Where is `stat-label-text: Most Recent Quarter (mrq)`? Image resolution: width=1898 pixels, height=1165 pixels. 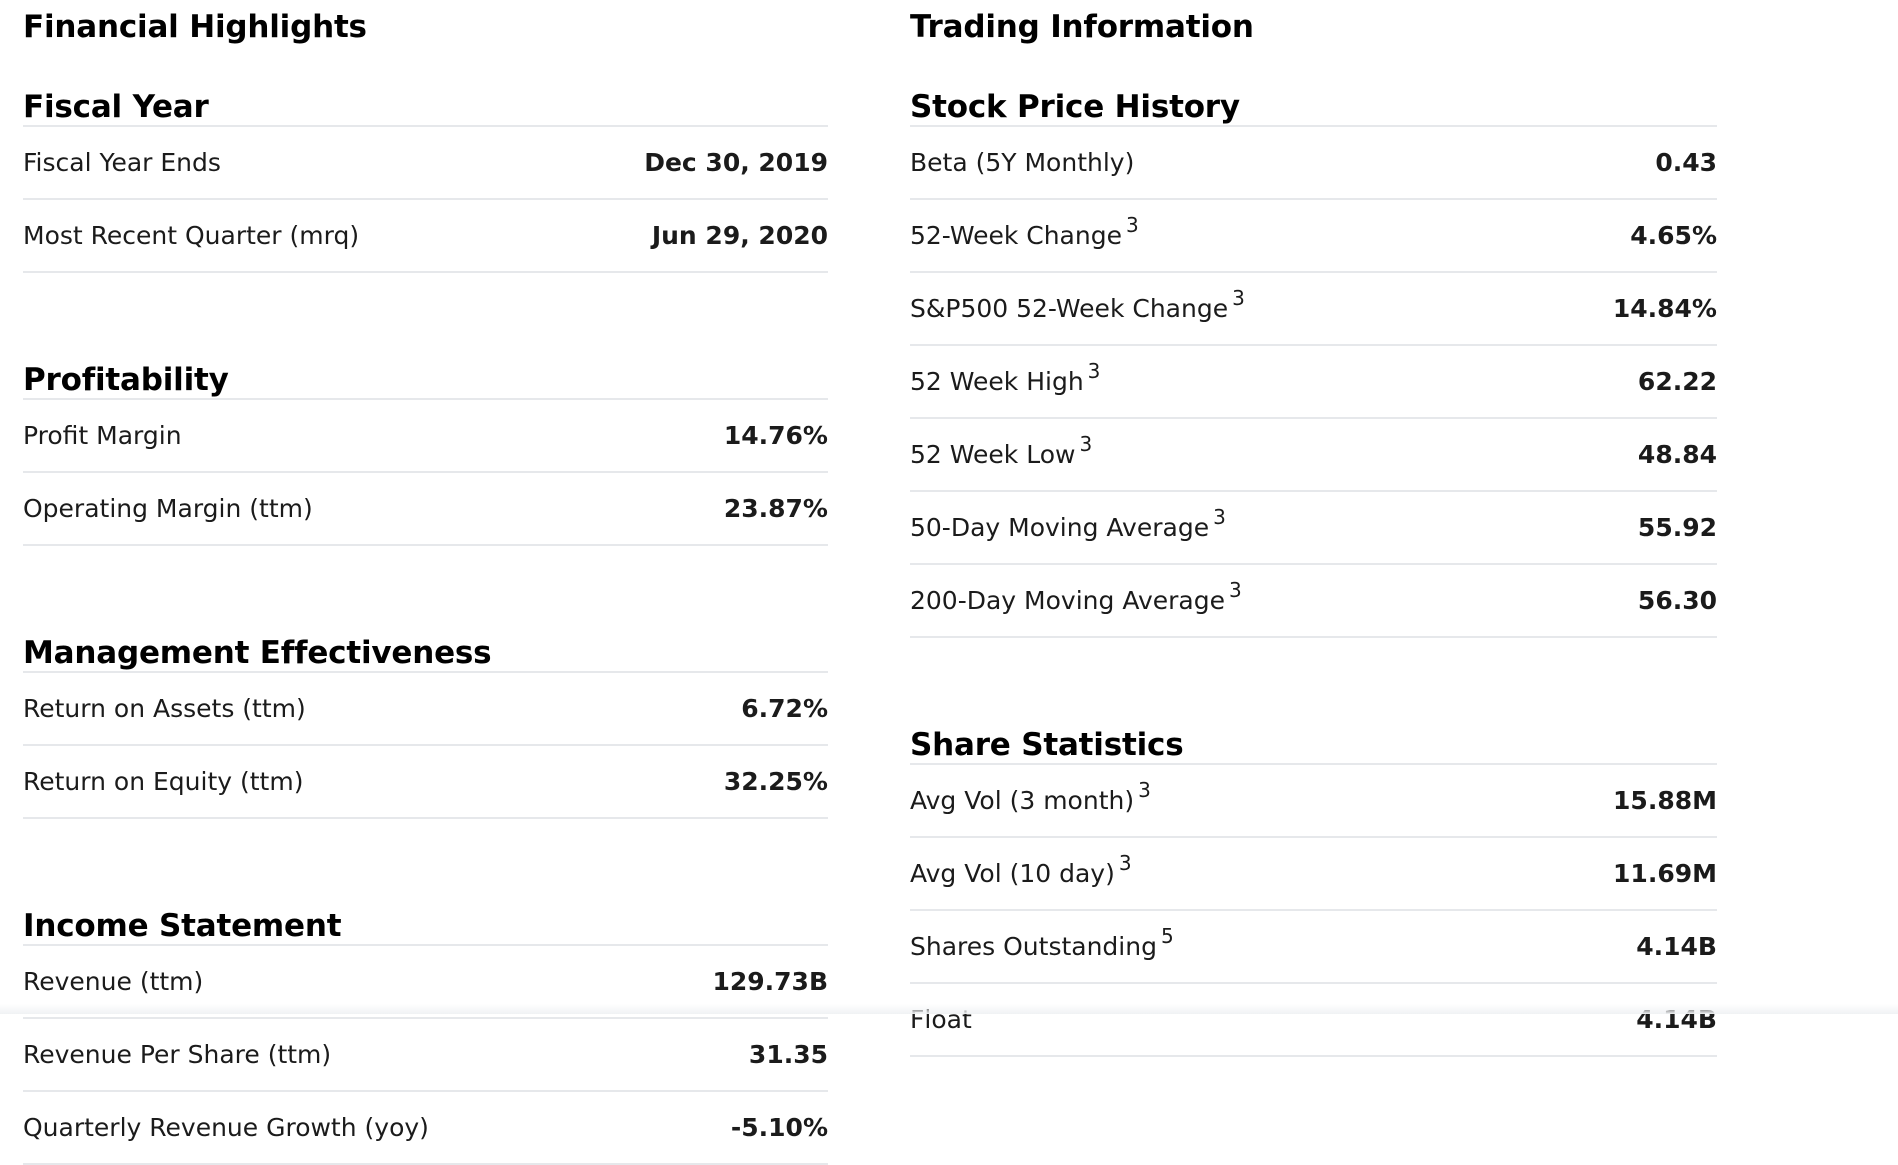
stat-label-text: Most Recent Quarter (mrq) is located at coordinates (191, 235).